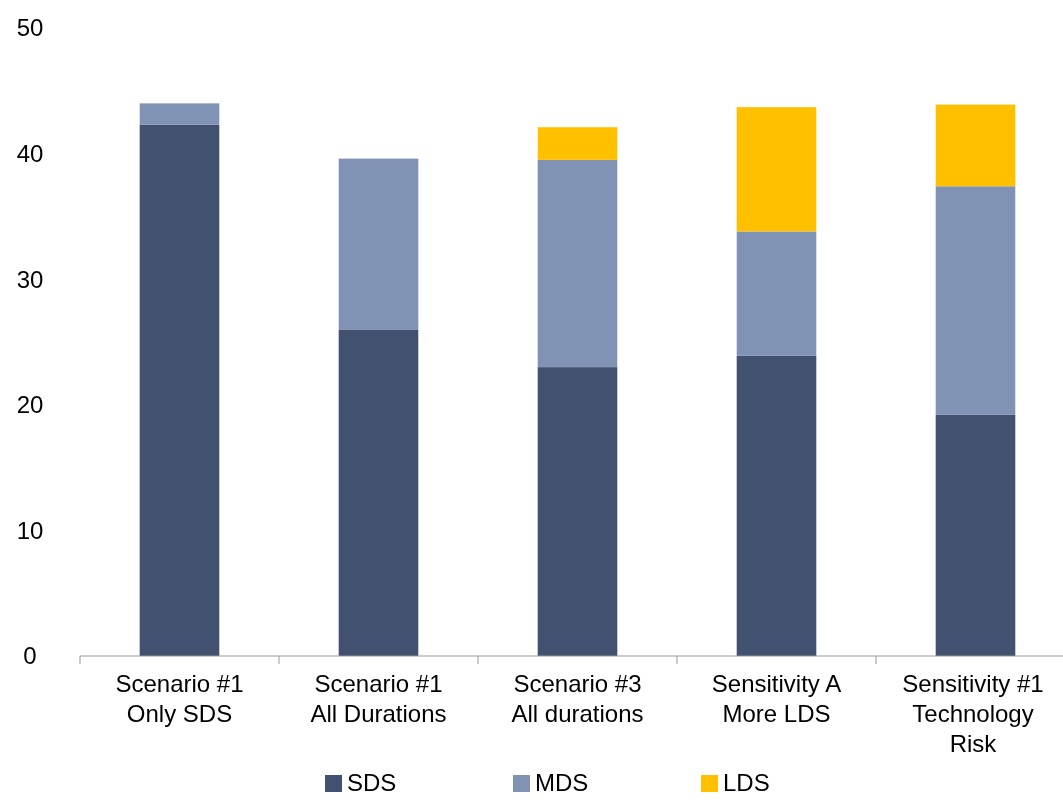  Describe the element at coordinates (179, 698) in the screenshot. I see `x-tick-label: Scenario #1 Only SDS` at that location.